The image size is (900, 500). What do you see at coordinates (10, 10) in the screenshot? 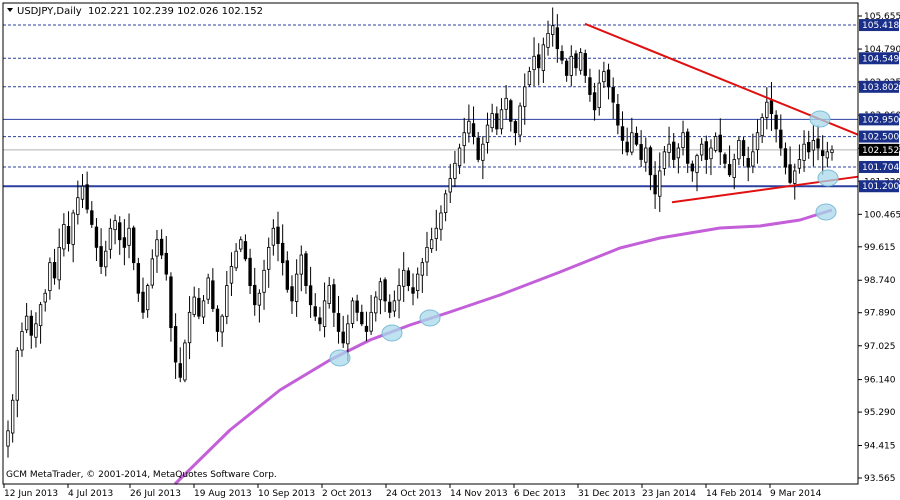
I see `dropdown-triangle-icon` at bounding box center [10, 10].